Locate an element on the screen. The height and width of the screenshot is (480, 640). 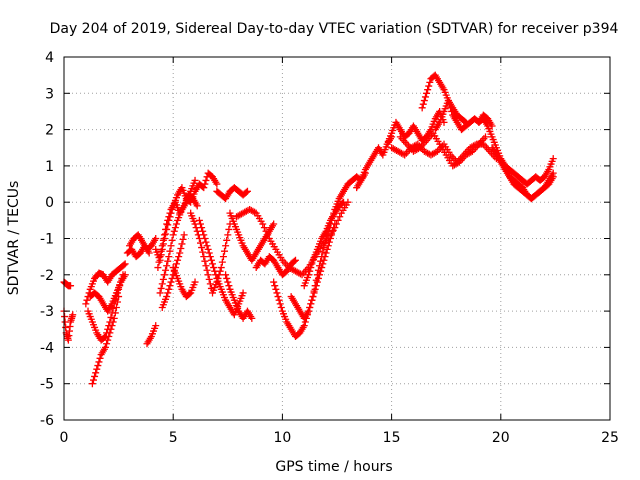
y-tick-label: -5 is located at coordinates (47, 385).